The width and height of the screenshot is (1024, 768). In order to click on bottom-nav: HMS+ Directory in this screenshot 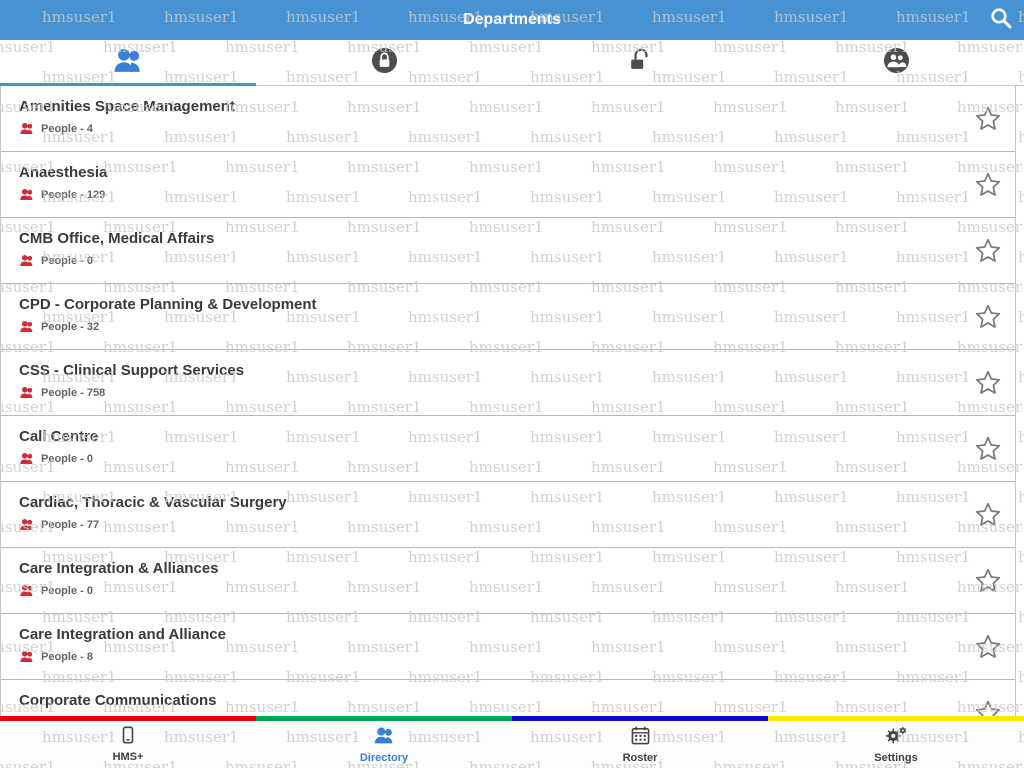, I will do `click(512, 744)`.